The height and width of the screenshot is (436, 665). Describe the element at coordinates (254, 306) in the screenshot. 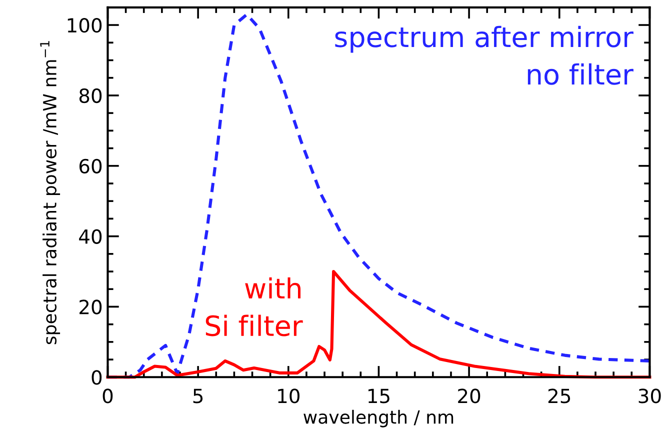

I see `series-label: with Si filter` at that location.